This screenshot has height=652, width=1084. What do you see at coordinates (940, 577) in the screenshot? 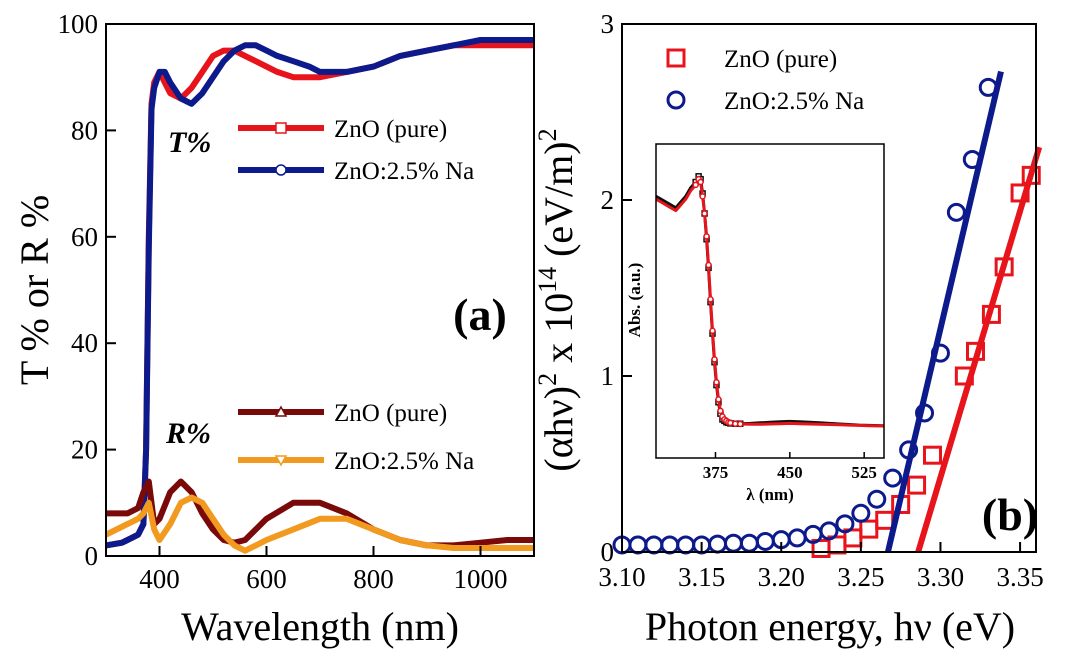
I see `panel-b-x-tick-label: 3.30` at bounding box center [940, 577].